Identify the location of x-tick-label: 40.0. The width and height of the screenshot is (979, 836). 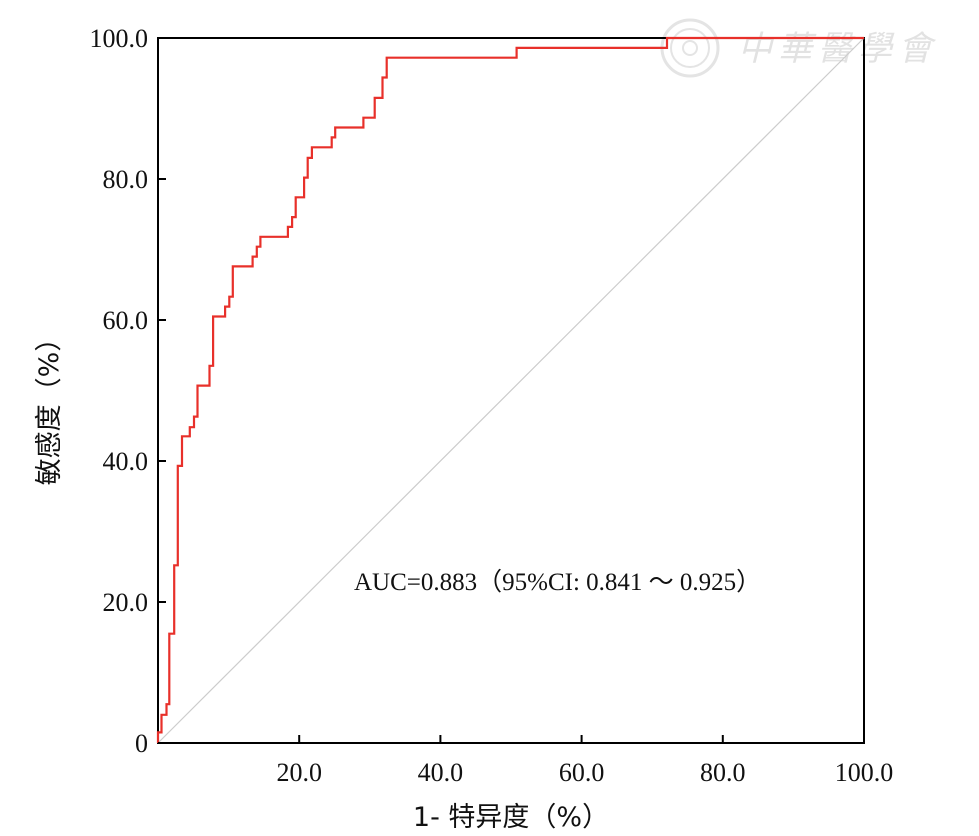
(441, 772).